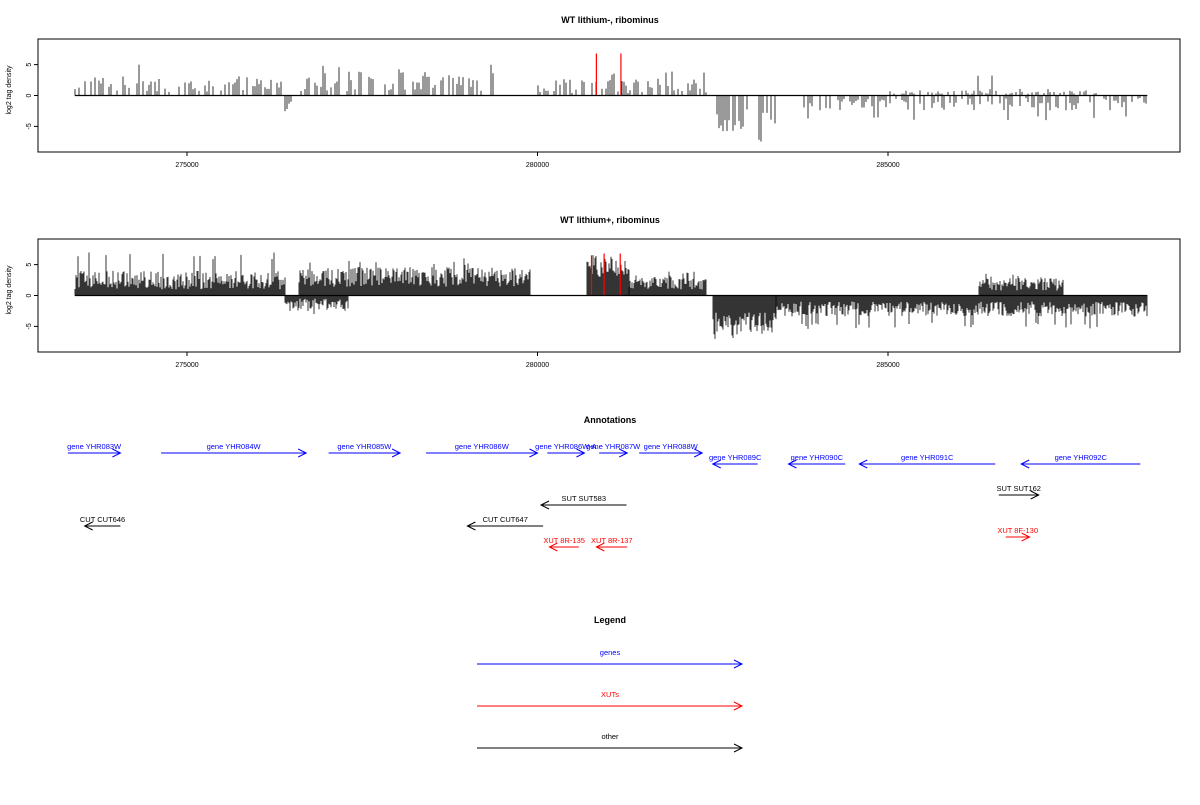 The image size is (1200, 805). I want to click on legend-entry-genes: genes, so click(610, 658).